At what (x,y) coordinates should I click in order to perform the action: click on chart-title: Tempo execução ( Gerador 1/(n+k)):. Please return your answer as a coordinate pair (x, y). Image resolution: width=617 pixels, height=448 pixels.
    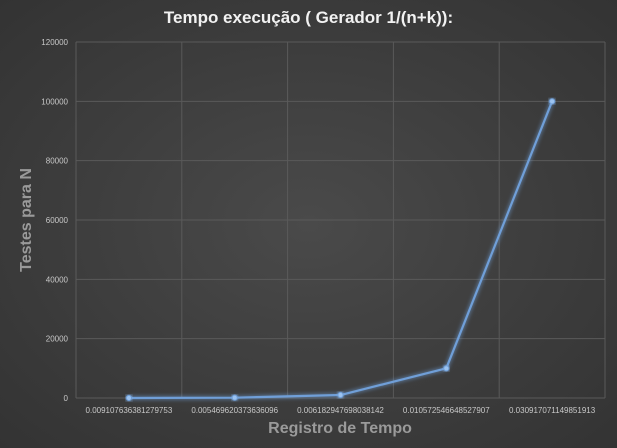
    Looking at the image, I should click on (308, 17).